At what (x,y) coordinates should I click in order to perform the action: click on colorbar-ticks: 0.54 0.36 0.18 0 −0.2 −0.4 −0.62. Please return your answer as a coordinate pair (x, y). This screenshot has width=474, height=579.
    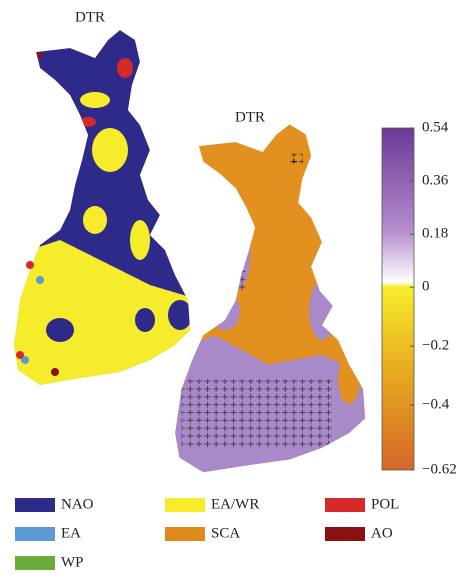
    Looking at the image, I should click on (433, 298).